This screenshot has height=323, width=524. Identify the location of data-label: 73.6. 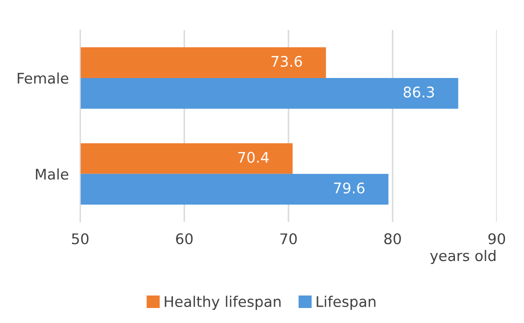
(287, 61).